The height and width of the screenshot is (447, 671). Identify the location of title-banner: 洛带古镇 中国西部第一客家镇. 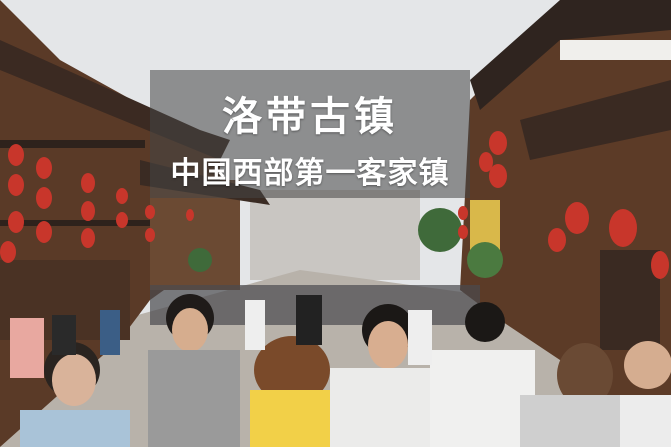
(310, 134).